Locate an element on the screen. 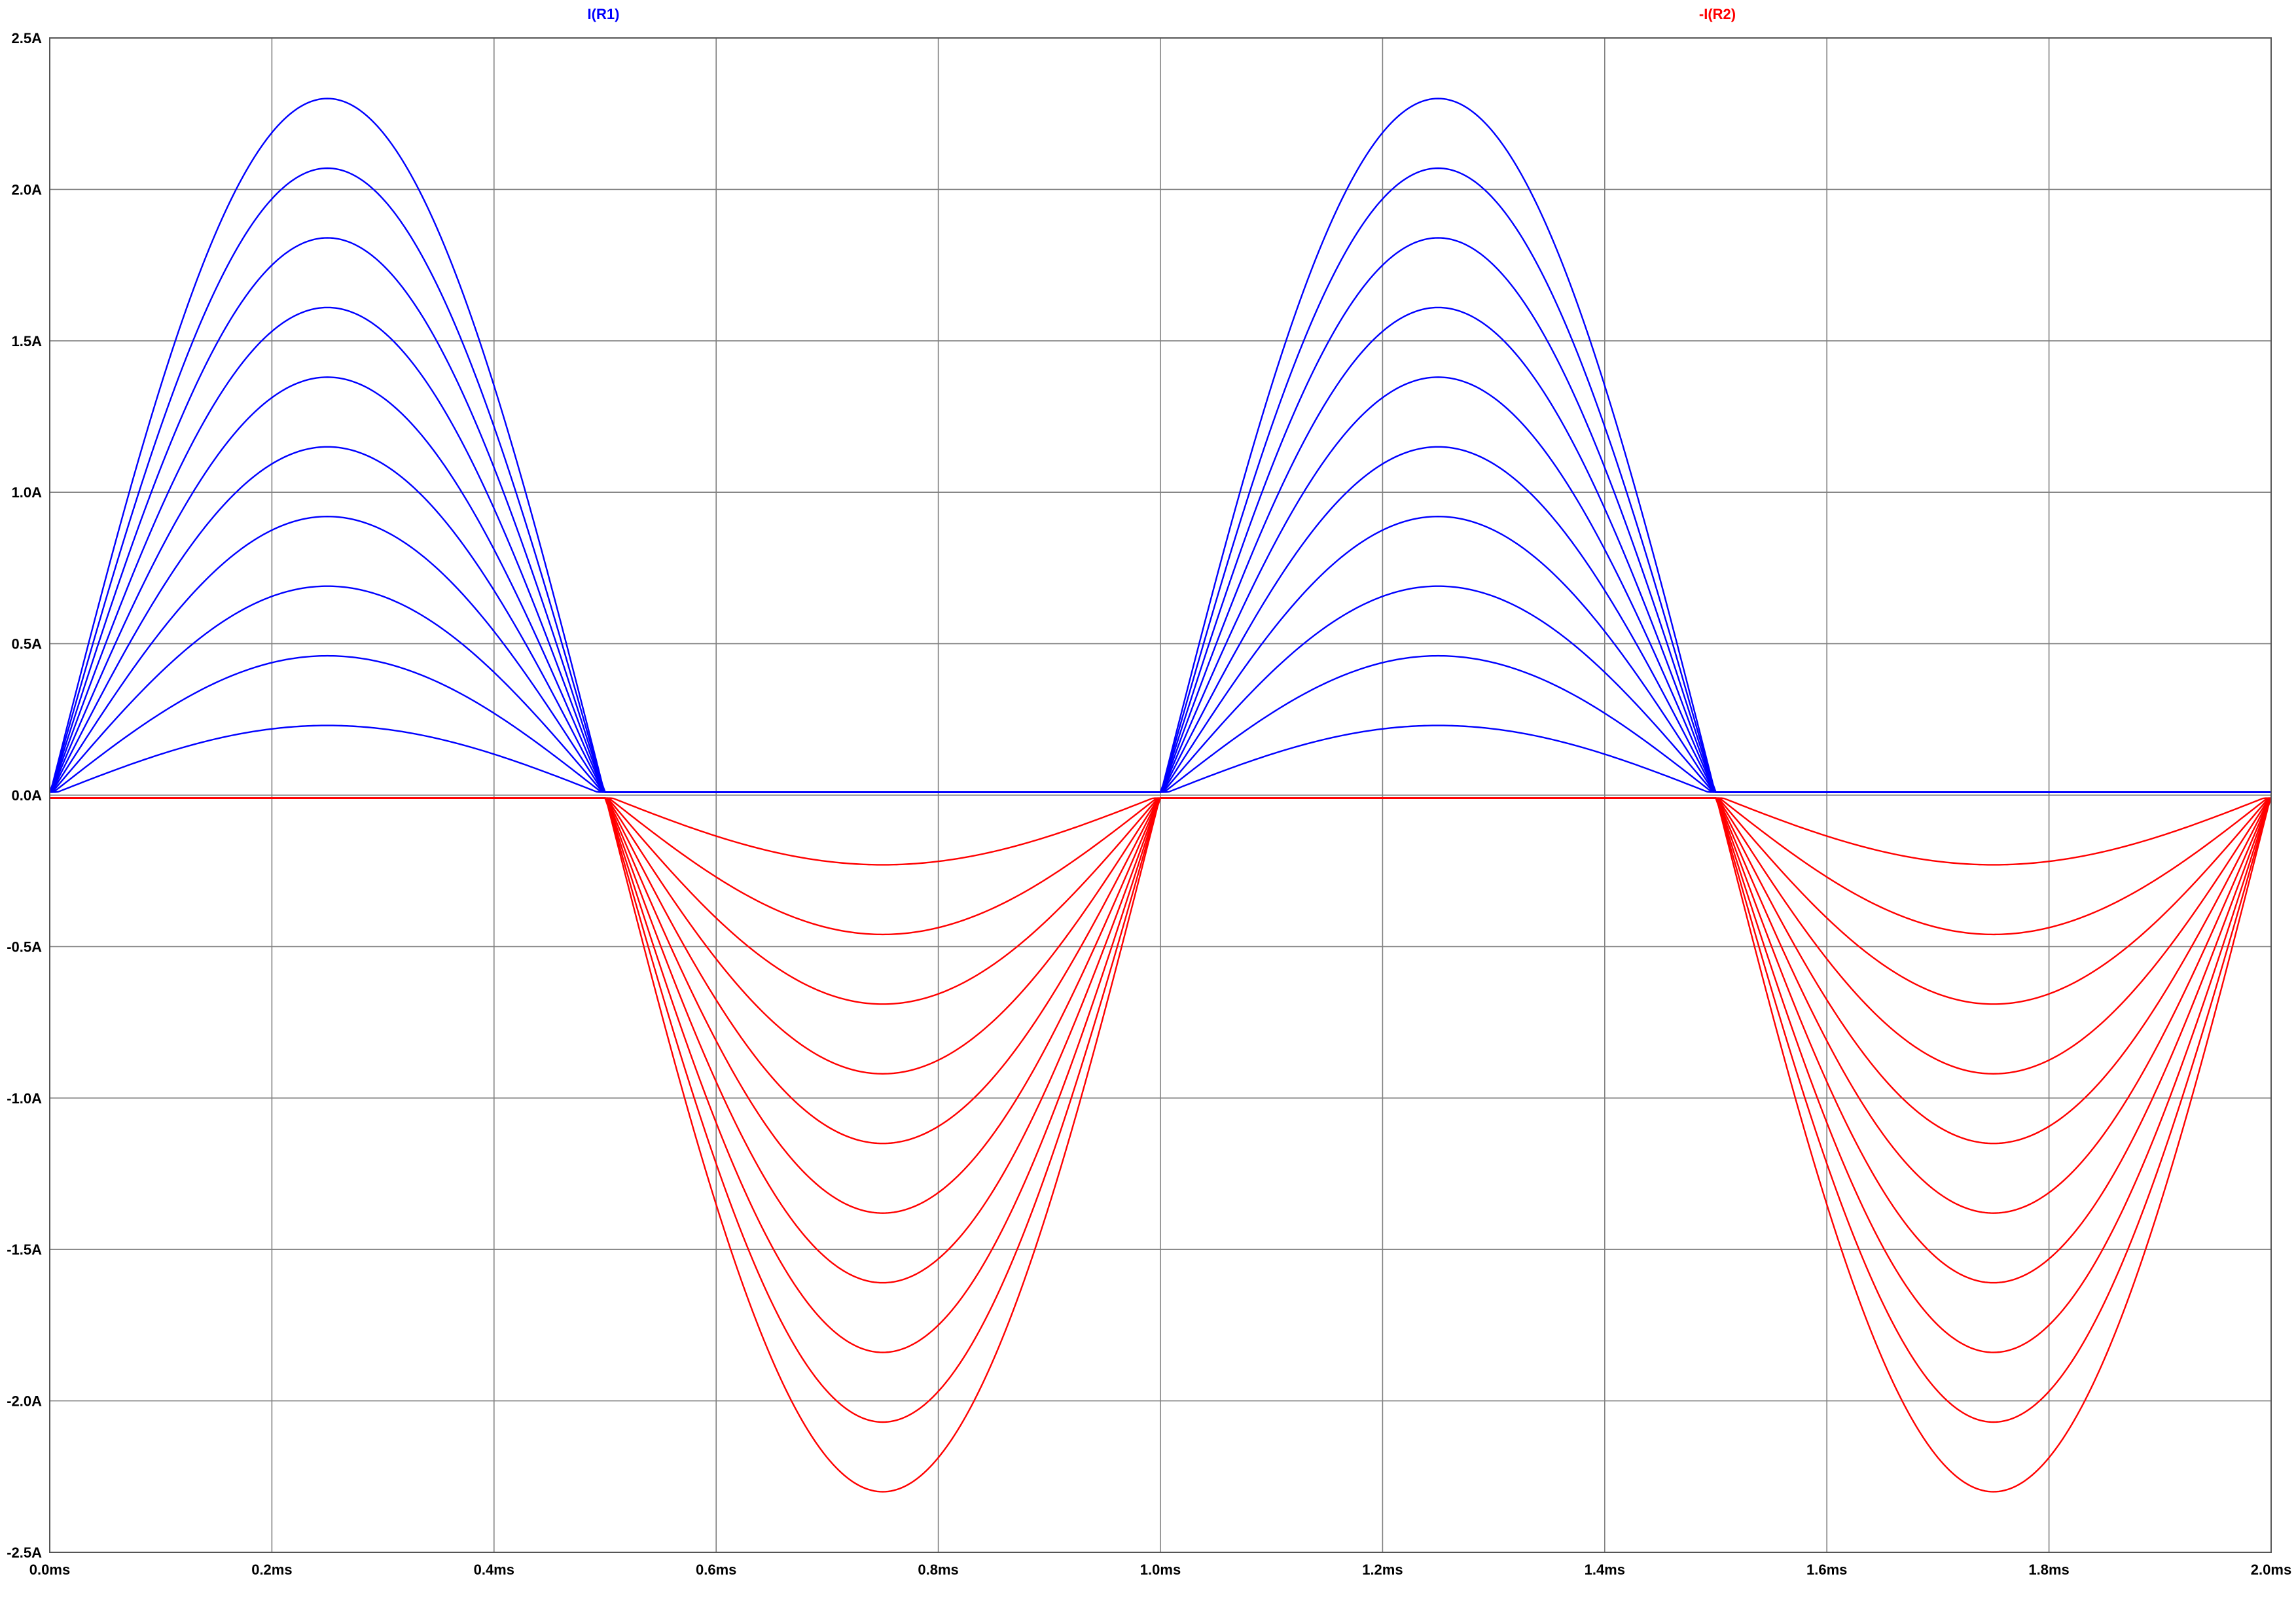 This screenshot has width=2296, height=1623. y-tick-label: 2.0A is located at coordinates (27, 189).